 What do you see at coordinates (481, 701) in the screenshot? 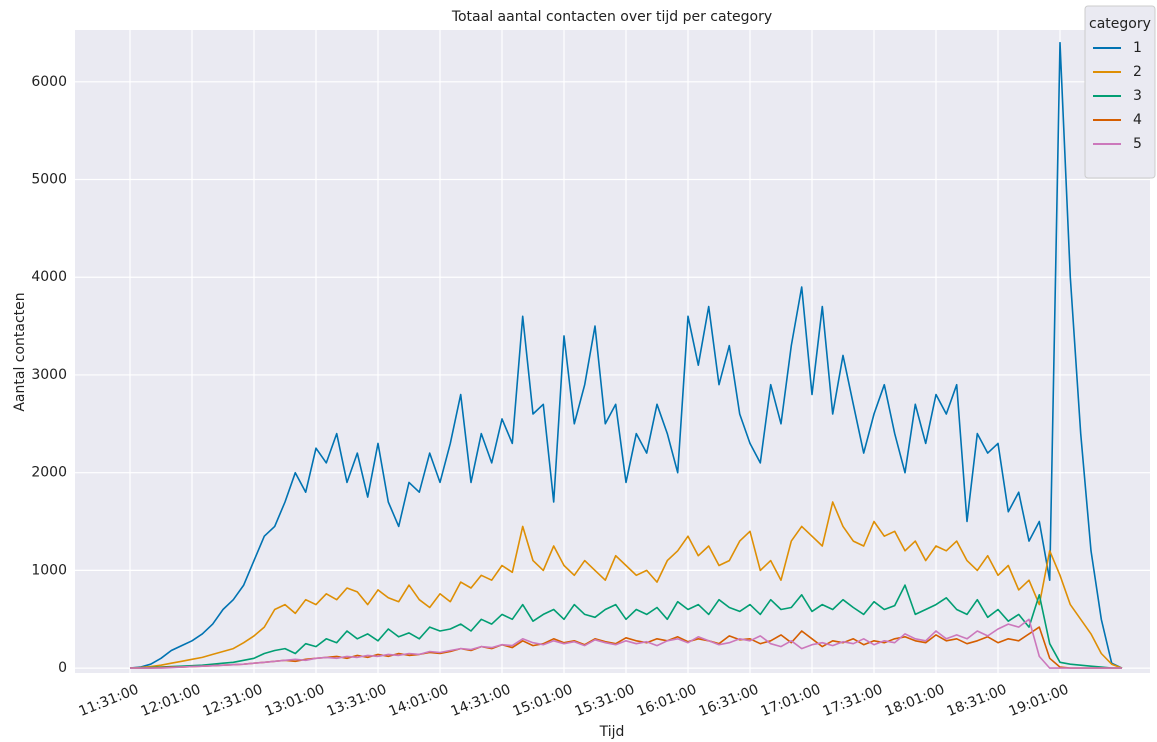
I see `x-tick-label: 14:31:00` at bounding box center [481, 701].